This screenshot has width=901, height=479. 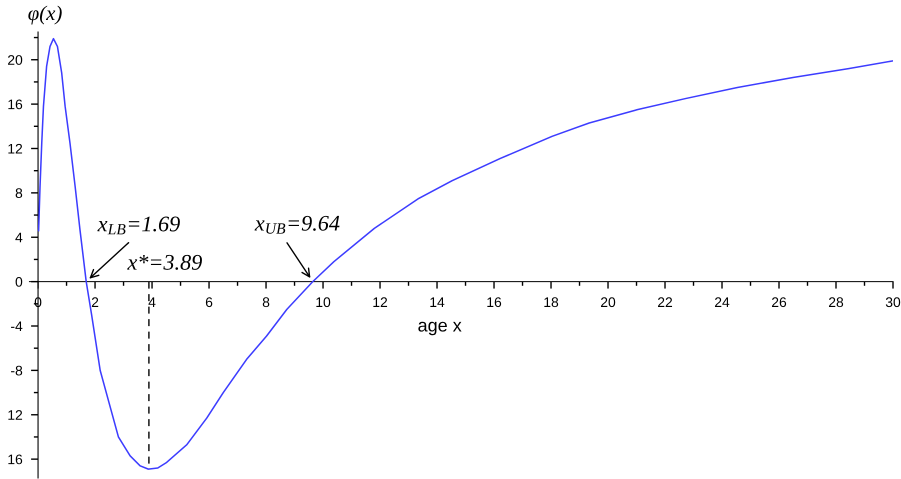 What do you see at coordinates (138, 225) in the screenshot?
I see `annotation: x$_{LB}$=1.69` at bounding box center [138, 225].